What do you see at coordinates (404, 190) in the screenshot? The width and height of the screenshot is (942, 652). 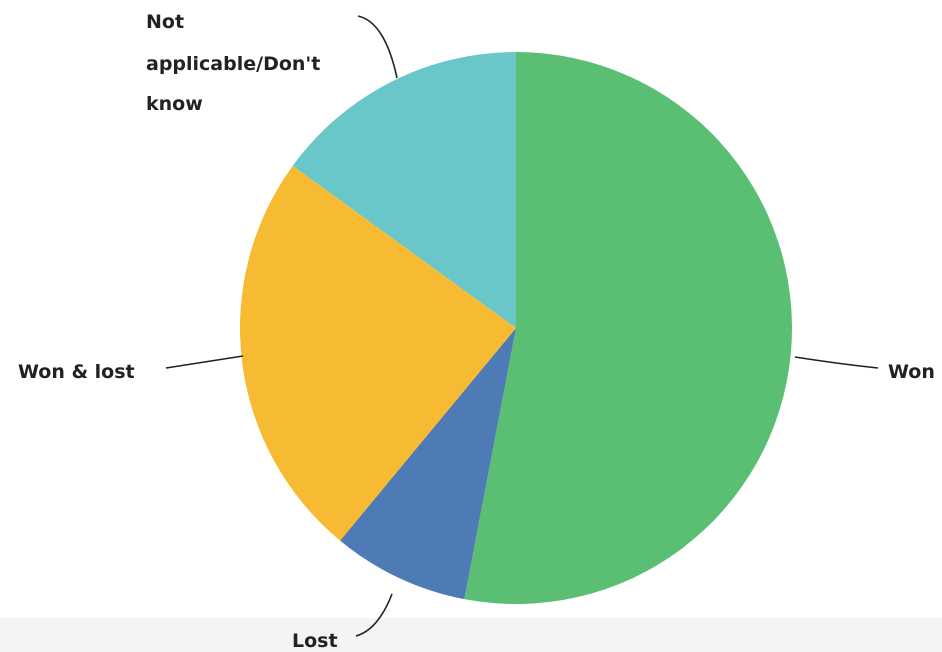 I see `pie-slice-not-applicable-don-t-know` at bounding box center [404, 190].